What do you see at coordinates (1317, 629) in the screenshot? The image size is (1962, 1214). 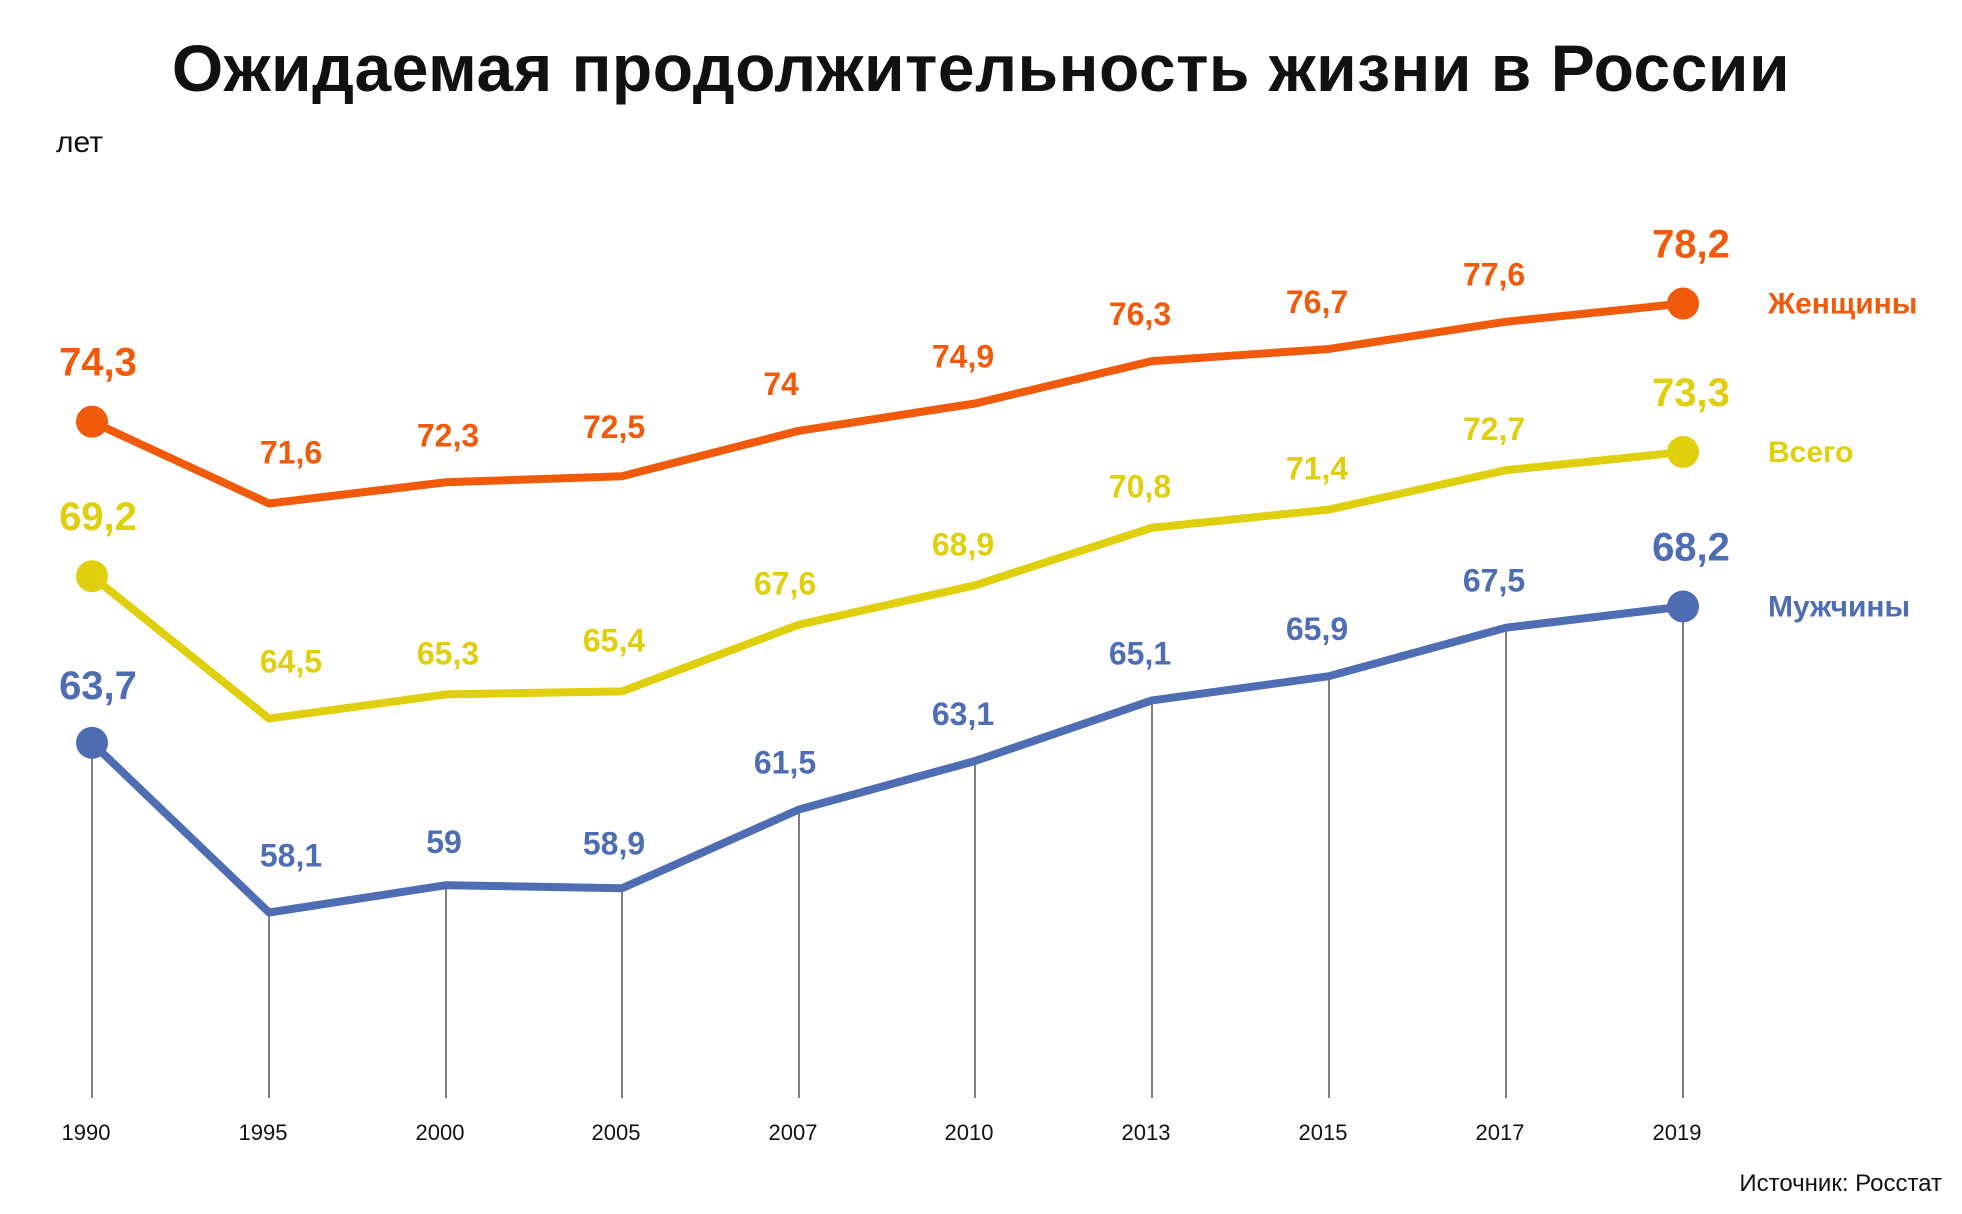 I see `data-label-men-2015: 65,9` at bounding box center [1317, 629].